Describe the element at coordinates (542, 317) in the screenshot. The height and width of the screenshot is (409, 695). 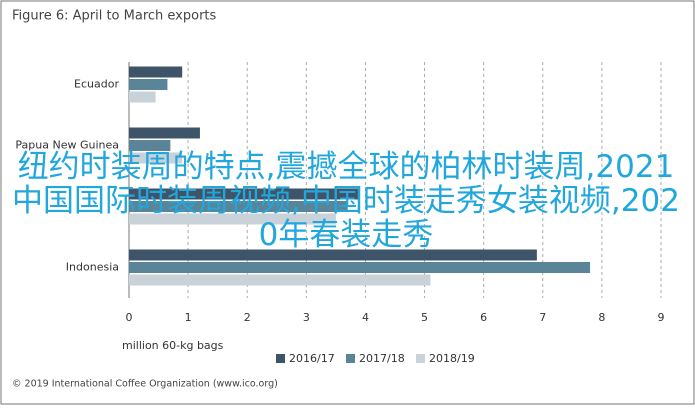
I see `x-tick-label: 7` at that location.